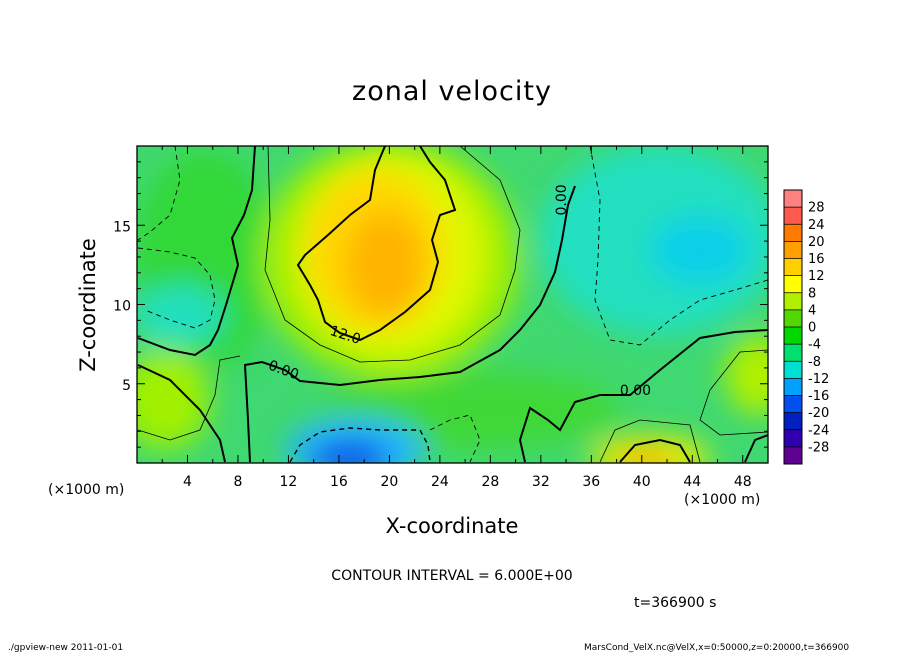  I want to click on y-tick-label: 10, so click(122, 307).